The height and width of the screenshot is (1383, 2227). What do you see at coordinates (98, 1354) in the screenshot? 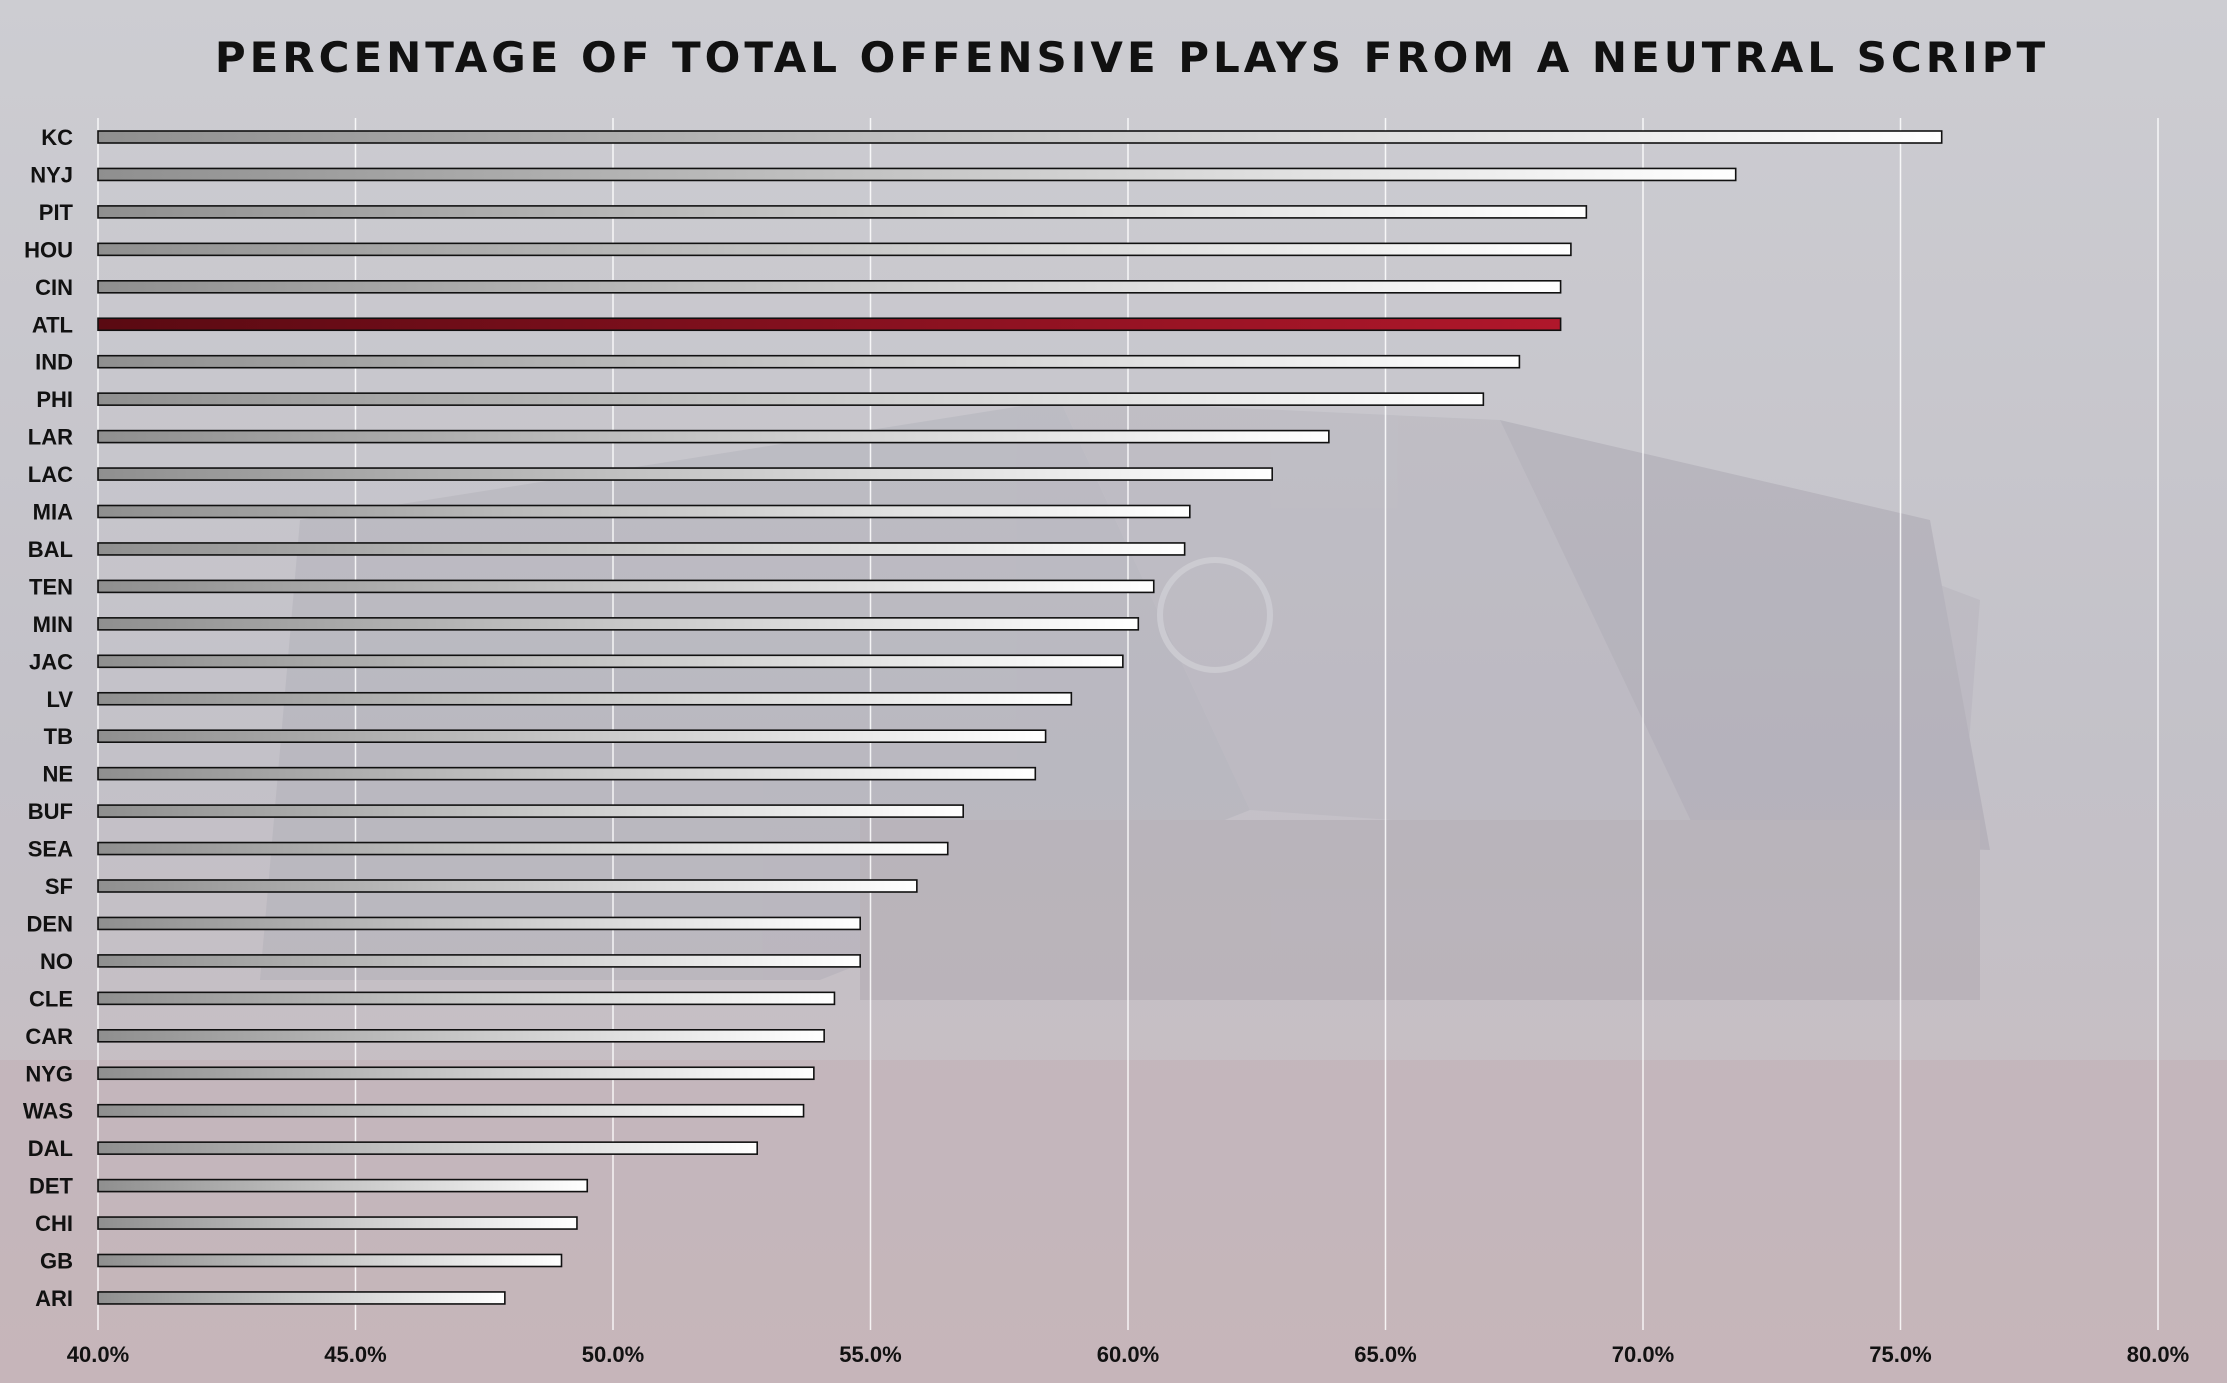
I see `x-tick-label: 40.0%` at bounding box center [98, 1354].